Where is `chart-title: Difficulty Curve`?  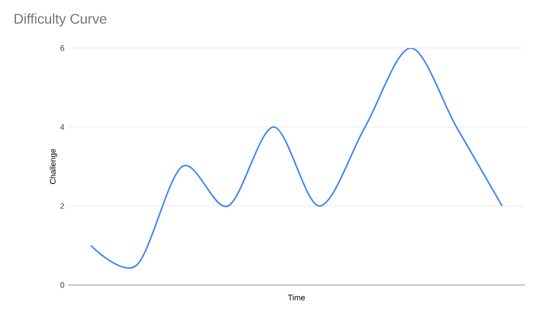
chart-title: Difficulty Curve is located at coordinates (60, 19).